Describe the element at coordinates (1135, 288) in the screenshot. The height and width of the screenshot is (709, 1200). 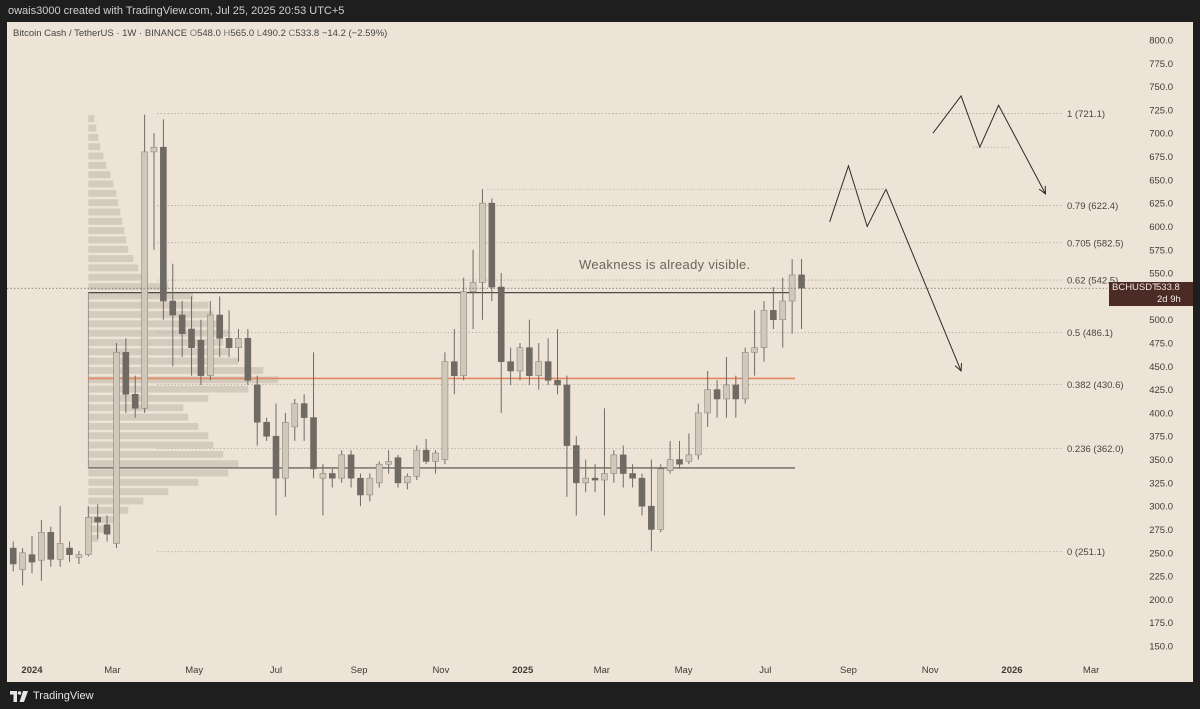
I see `price-tag-symbol: BCHUSDT` at that location.